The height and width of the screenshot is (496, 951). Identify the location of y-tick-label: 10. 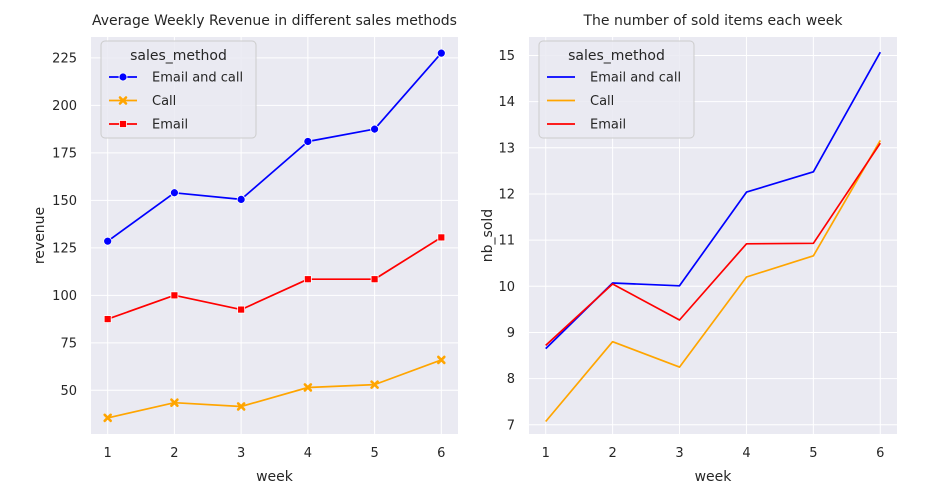
(506, 287).